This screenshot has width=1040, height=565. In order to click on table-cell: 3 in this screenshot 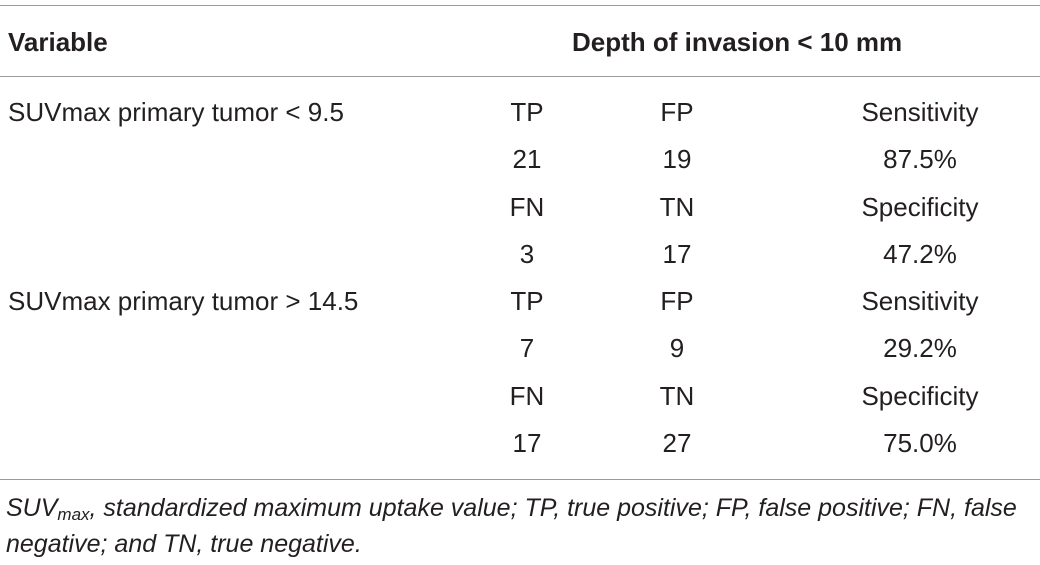, I will do `click(527, 254)`.